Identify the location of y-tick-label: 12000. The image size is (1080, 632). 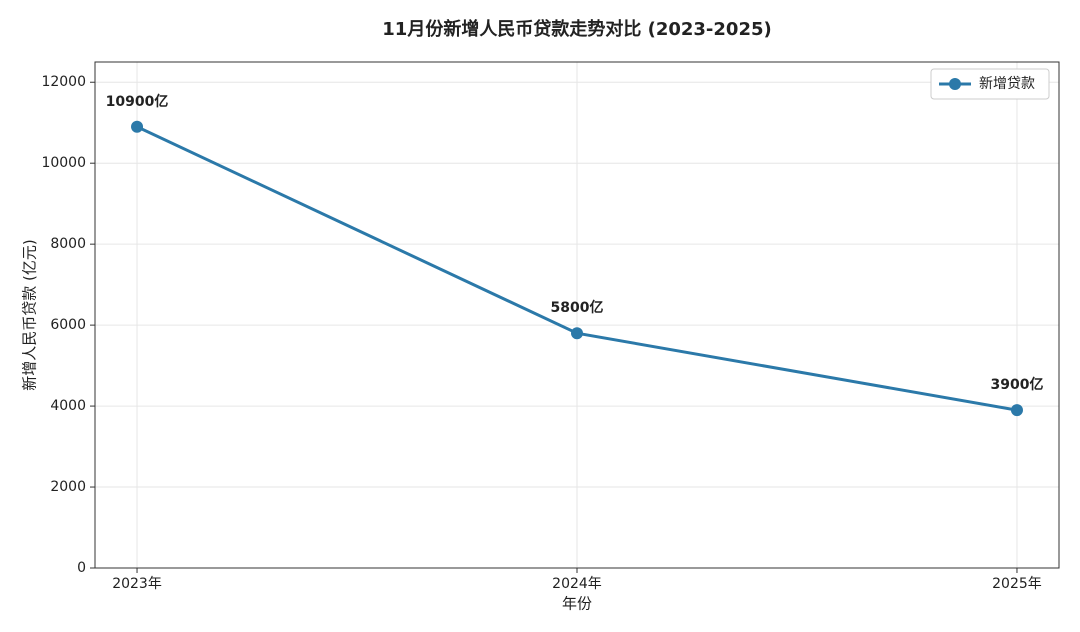
(63, 82).